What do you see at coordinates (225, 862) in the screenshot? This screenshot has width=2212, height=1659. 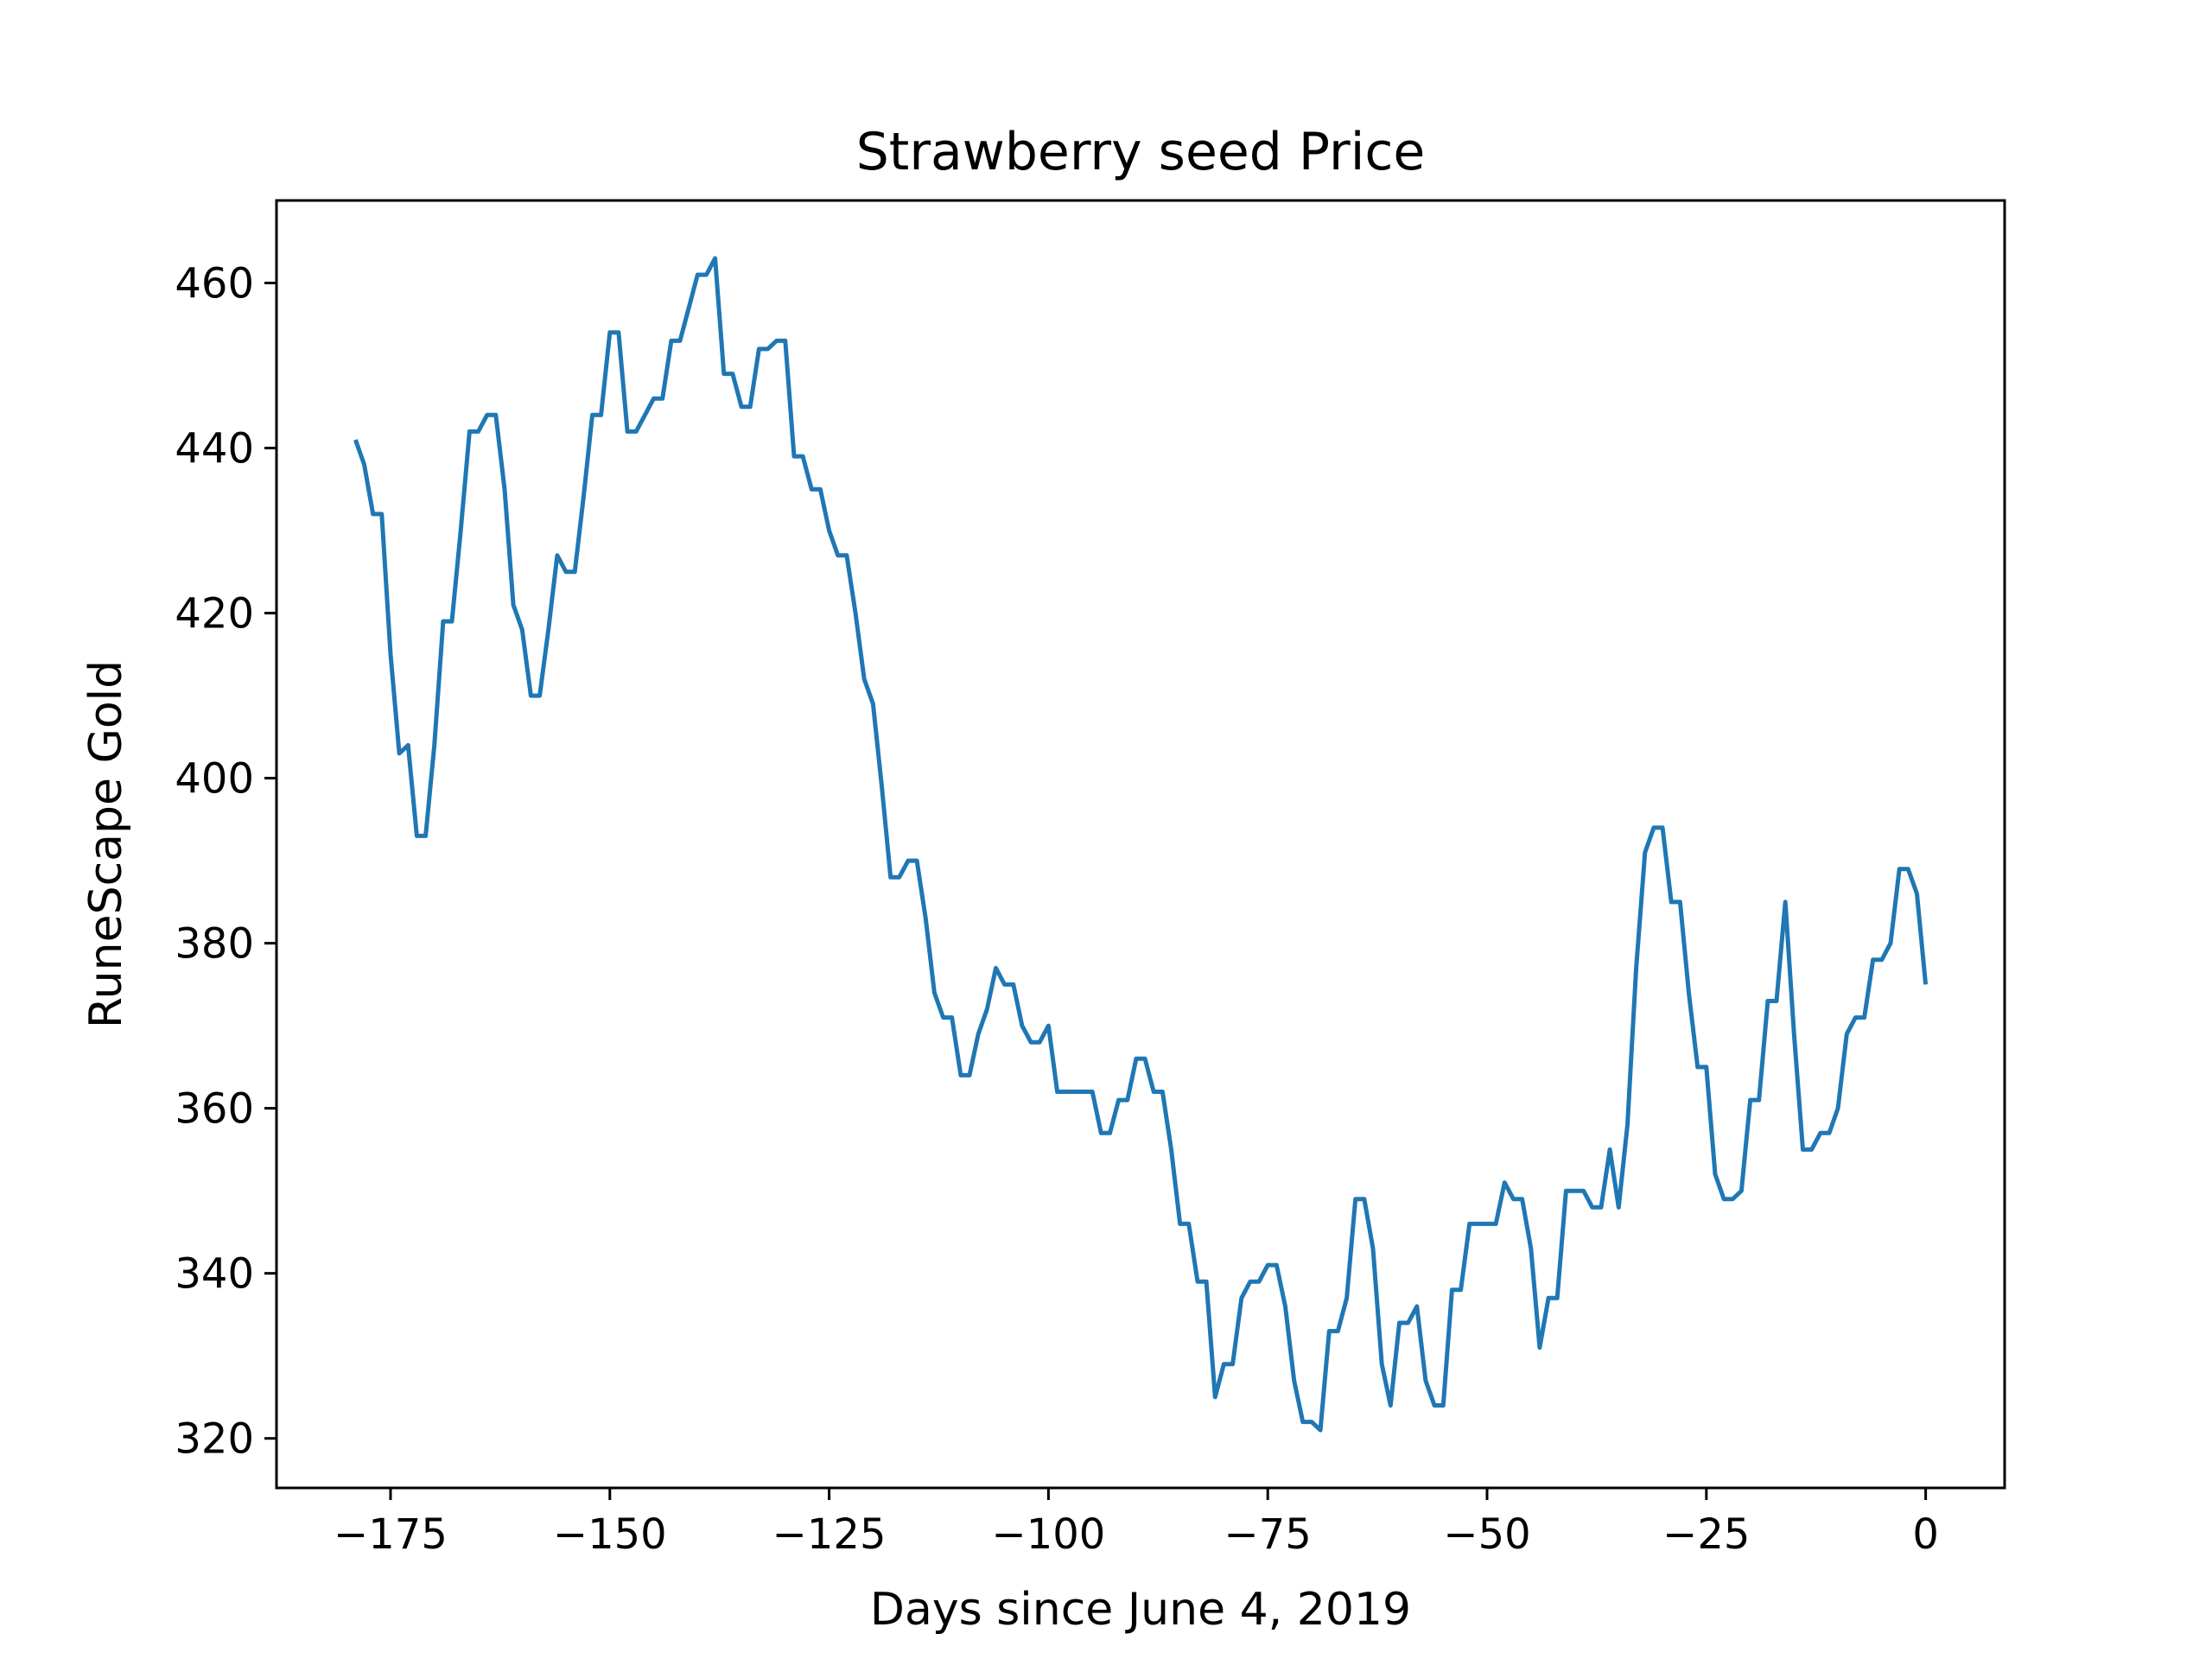 I see `y-axis-ticks: 320 340 360 380 400 420 440 460` at bounding box center [225, 862].